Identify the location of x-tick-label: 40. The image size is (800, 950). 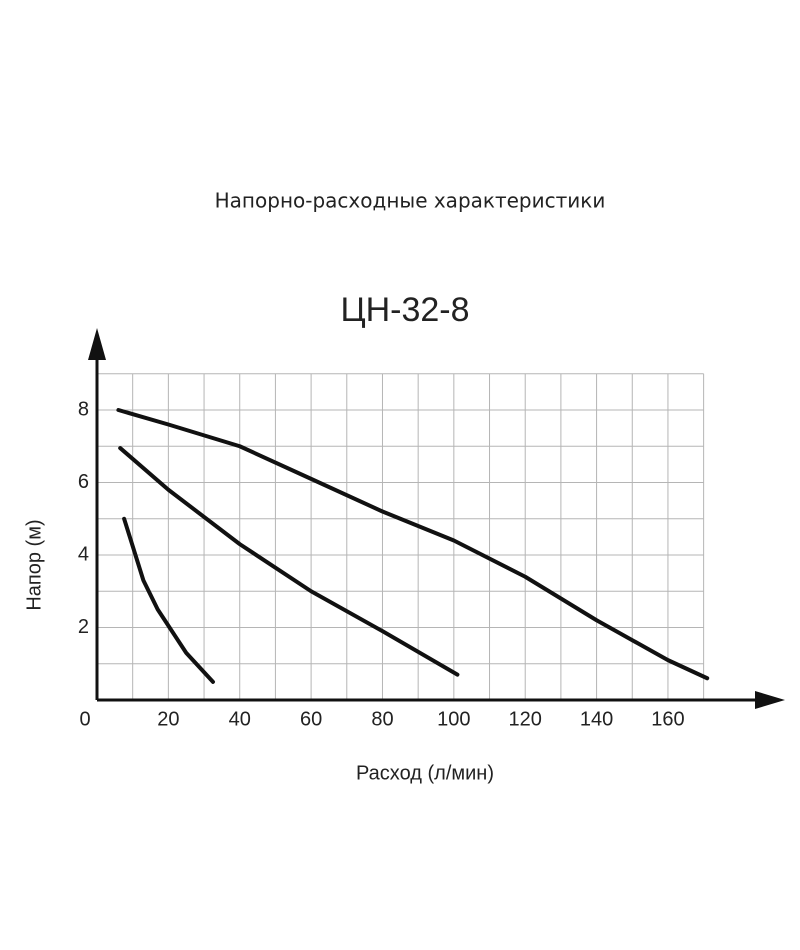
(240, 719).